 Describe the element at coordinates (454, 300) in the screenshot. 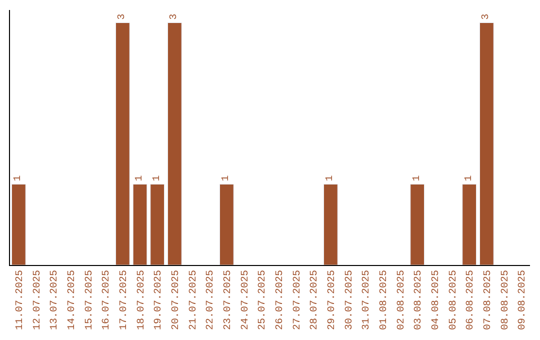

I see `x-tick-label: 05.08.2025` at that location.